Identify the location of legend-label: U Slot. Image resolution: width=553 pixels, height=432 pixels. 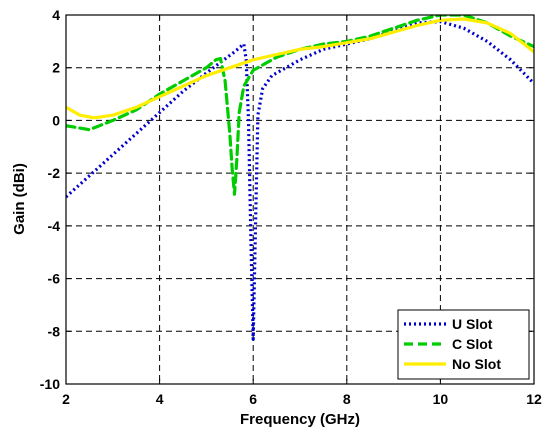
(472, 324).